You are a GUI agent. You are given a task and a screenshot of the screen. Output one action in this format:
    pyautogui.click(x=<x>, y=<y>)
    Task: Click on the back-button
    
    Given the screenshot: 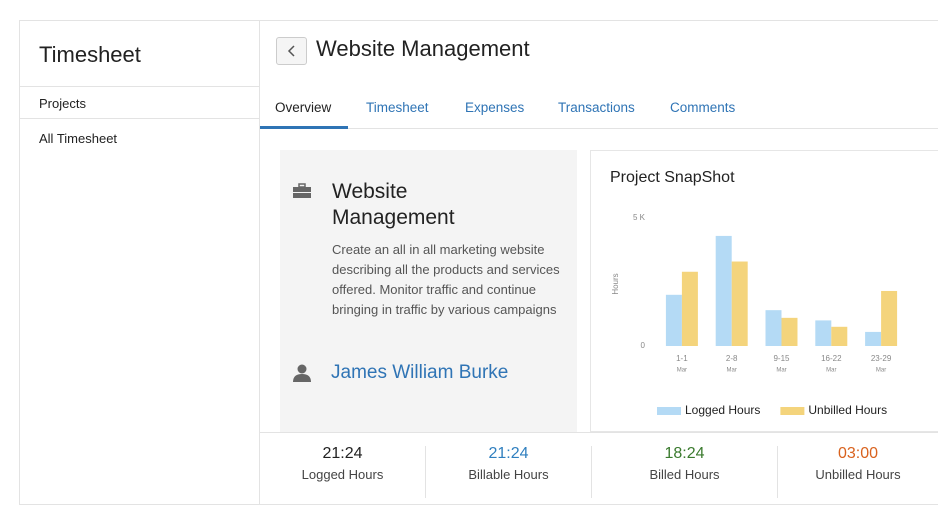 What is the action you would take?
    pyautogui.click(x=291, y=51)
    